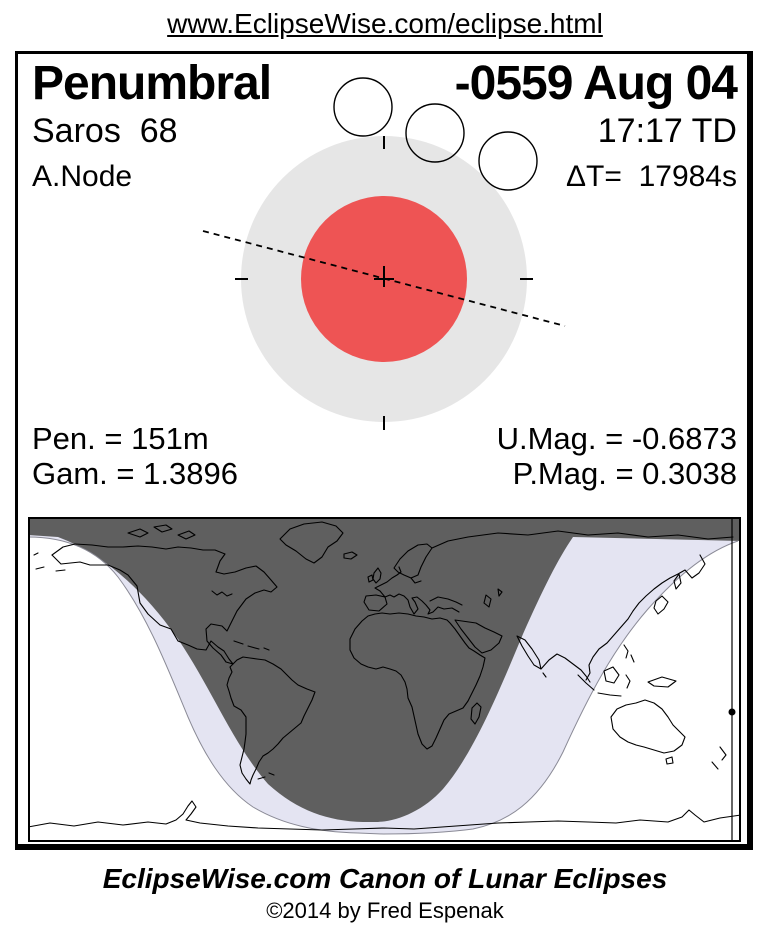 Image resolution: width=770 pixels, height=940 pixels. Describe the element at coordinates (375, 603) in the screenshot. I see `coastline-europe` at that location.